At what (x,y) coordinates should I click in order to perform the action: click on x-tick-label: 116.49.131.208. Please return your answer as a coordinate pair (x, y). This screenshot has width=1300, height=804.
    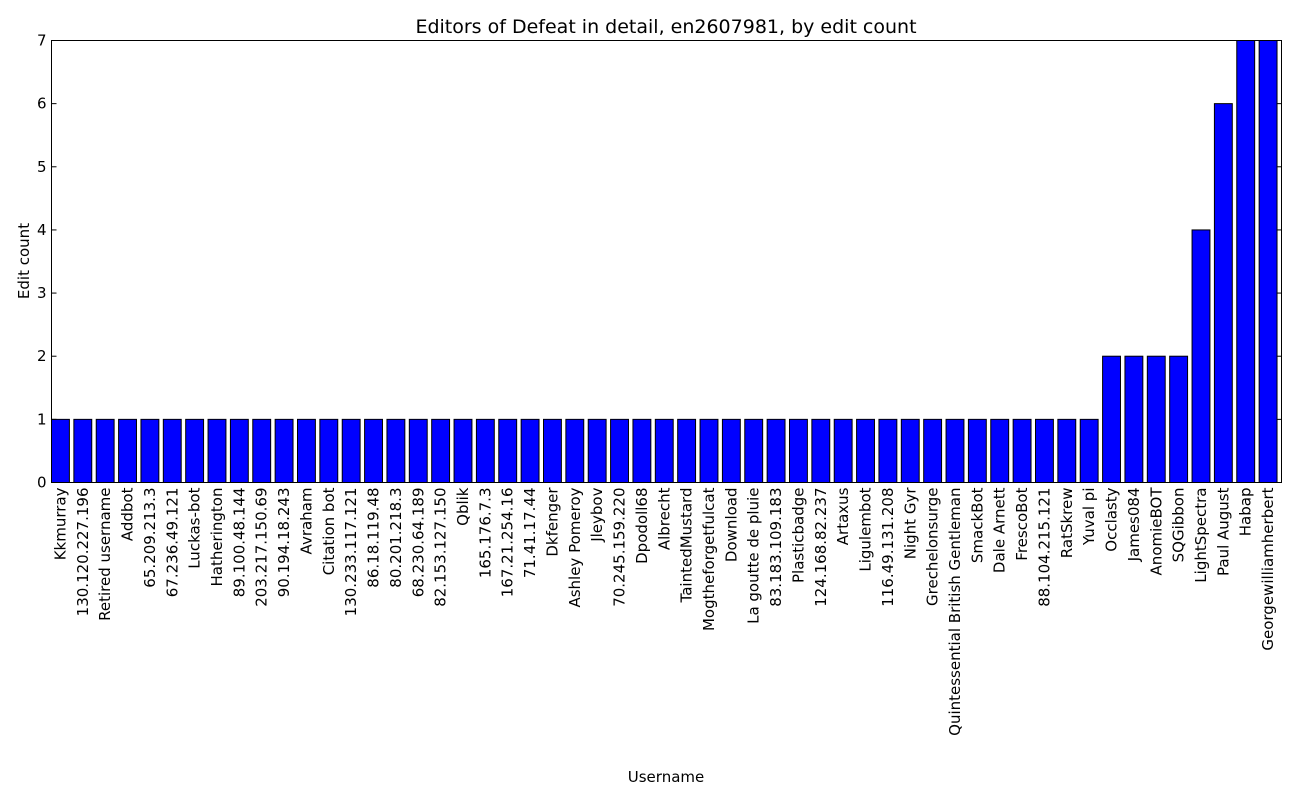
    Looking at the image, I should click on (888, 547).